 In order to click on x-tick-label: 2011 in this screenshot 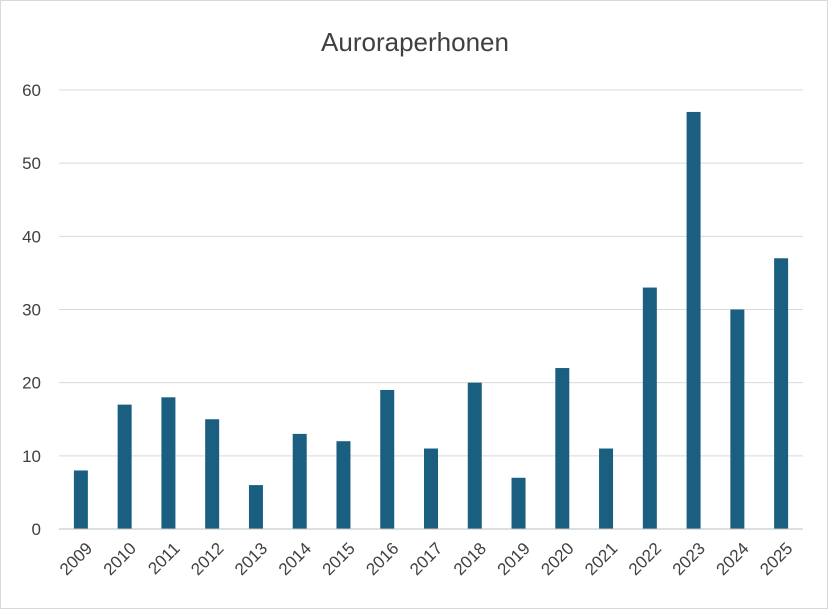, I will do `click(163, 558)`.